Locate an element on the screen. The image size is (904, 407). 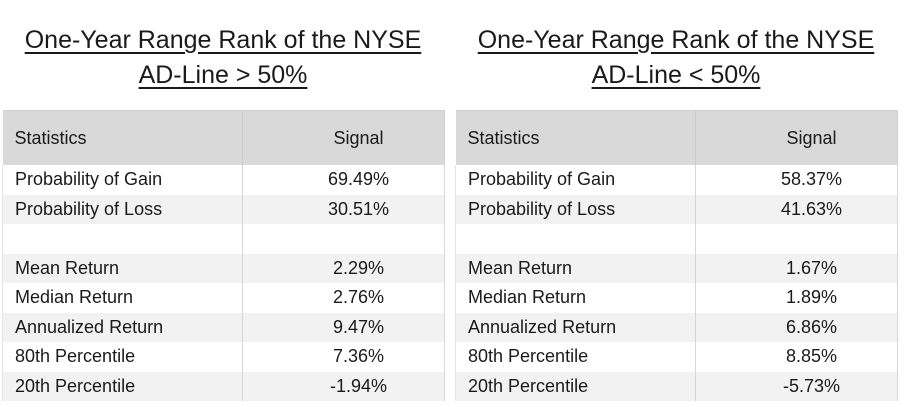
row-value: 1.67% is located at coordinates (796, 268).